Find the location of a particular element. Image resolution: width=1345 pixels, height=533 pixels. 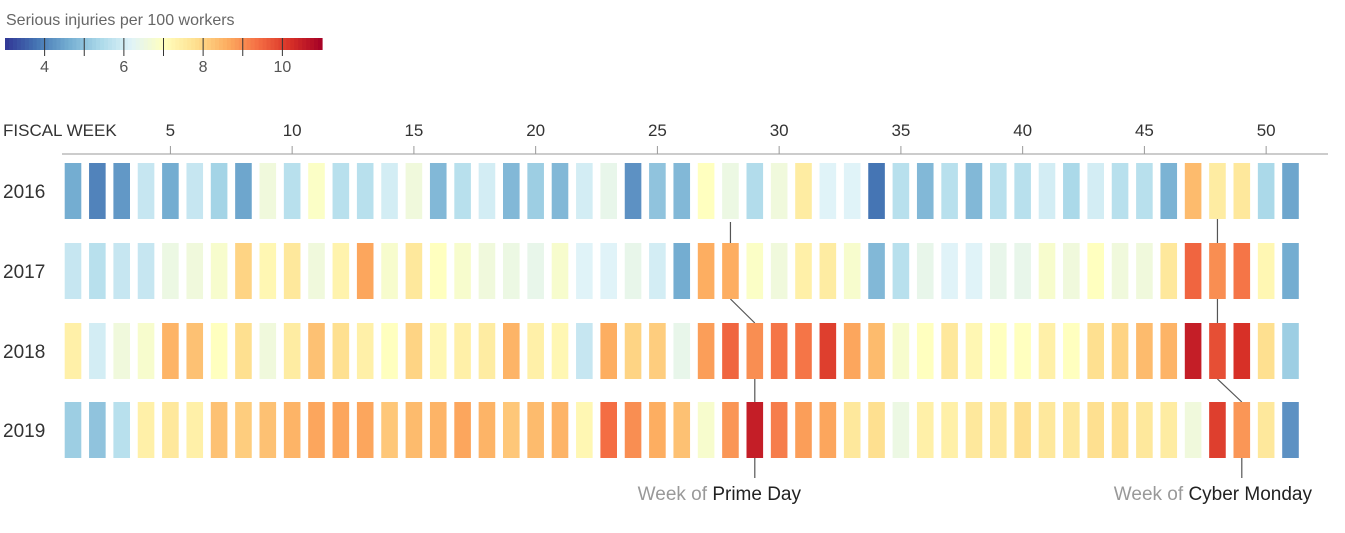

color-legend: Serious injuries per 100 workers 4 6 8 10 is located at coordinates (164, 44).